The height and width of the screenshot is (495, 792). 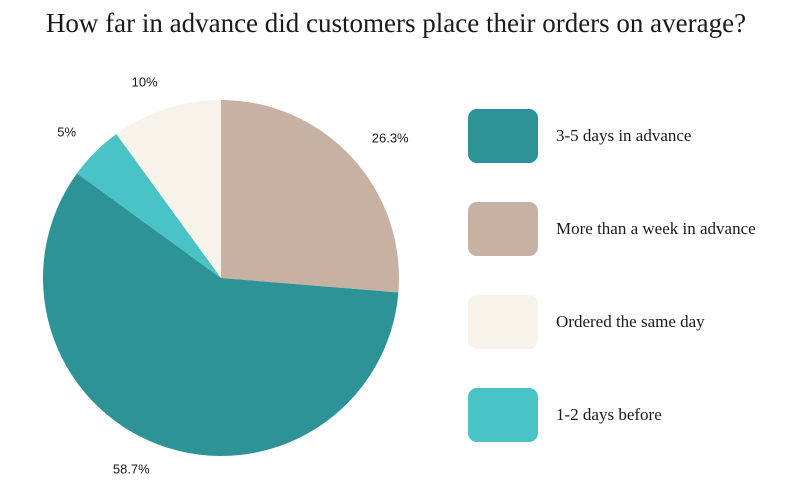 What do you see at coordinates (609, 414) in the screenshot?
I see `legend-label: 1-2 days before` at bounding box center [609, 414].